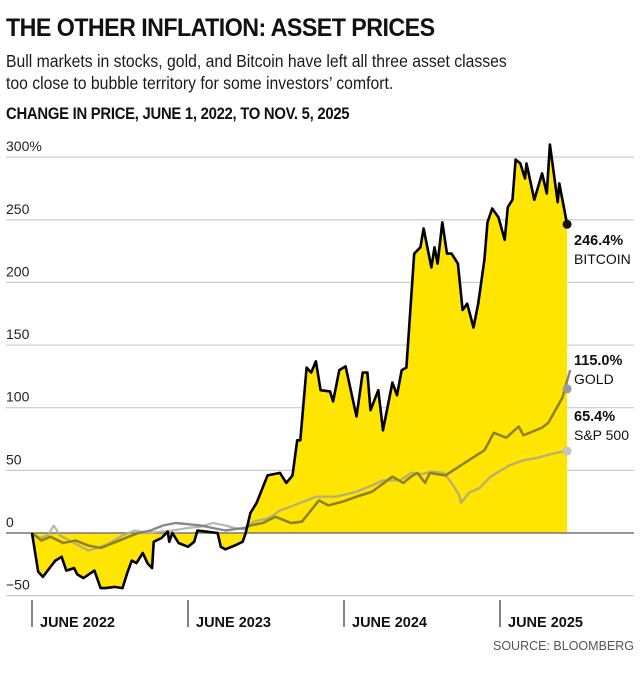  I want to click on gold-end-name: GOLD, so click(594, 379).